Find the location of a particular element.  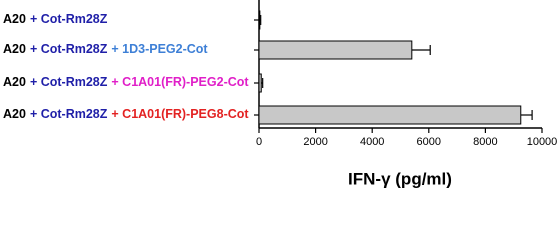

x-tick-label: 8000 is located at coordinates (485, 142).